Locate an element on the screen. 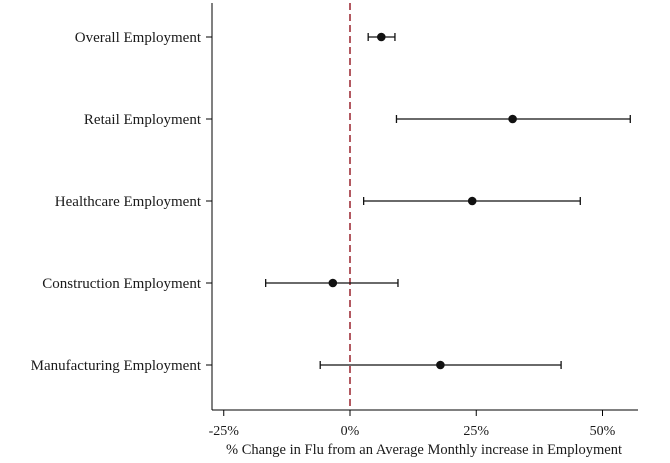 The height and width of the screenshot is (463, 670). x-tick-label: 25% is located at coordinates (476, 431).